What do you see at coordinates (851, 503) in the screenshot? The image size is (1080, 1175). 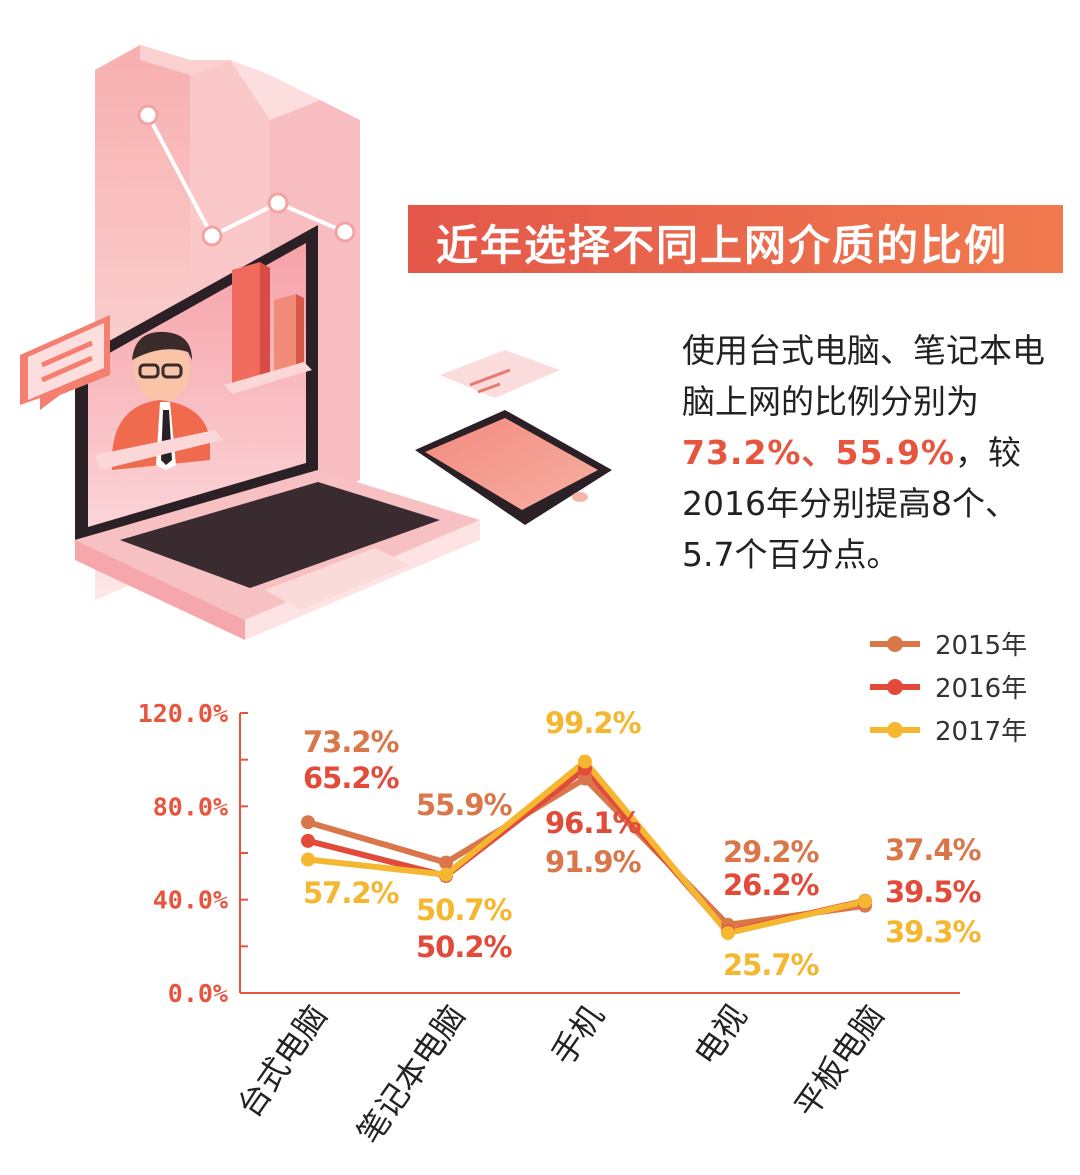 I see `description-text-2: ，较2016年分别提高8个、5.7个百分点。` at bounding box center [851, 503].